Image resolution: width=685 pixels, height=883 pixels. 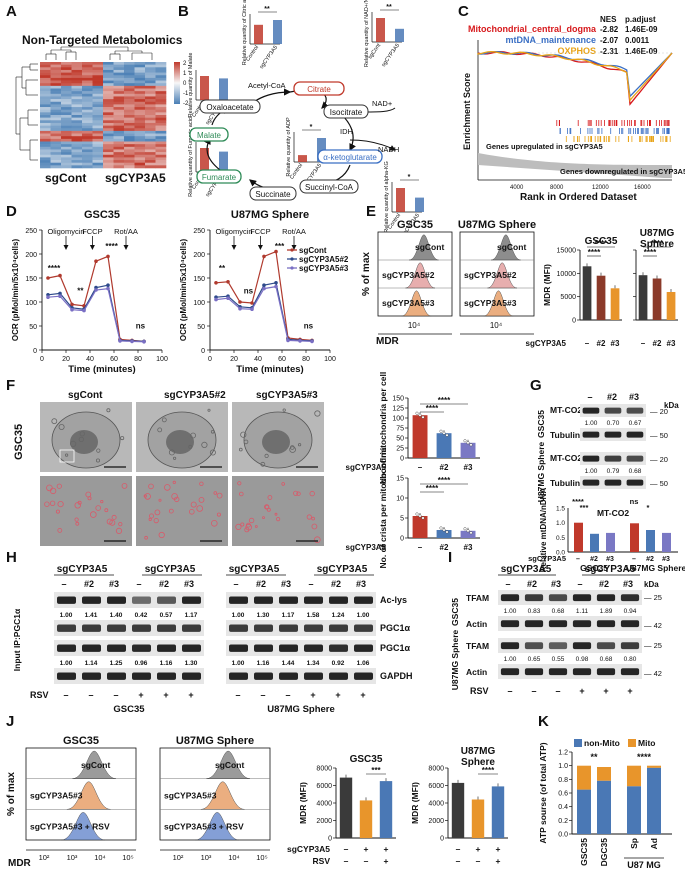 I want to click on y-tick-label: 25, so click(x=400, y=449).